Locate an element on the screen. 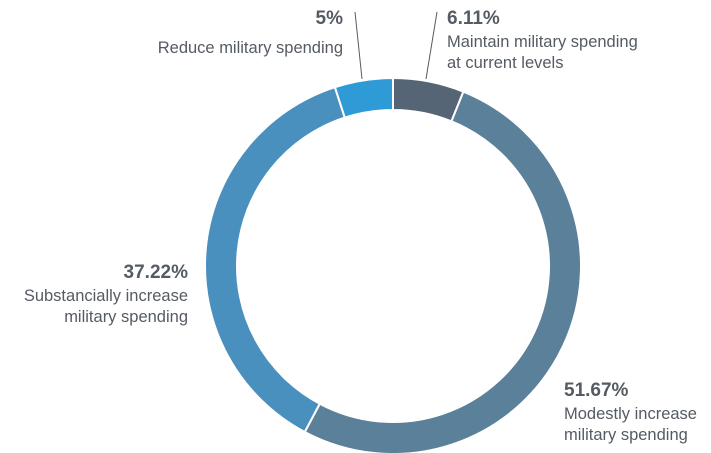 This screenshot has height=453, width=711. leader-line-reduce is located at coordinates (358, 45).